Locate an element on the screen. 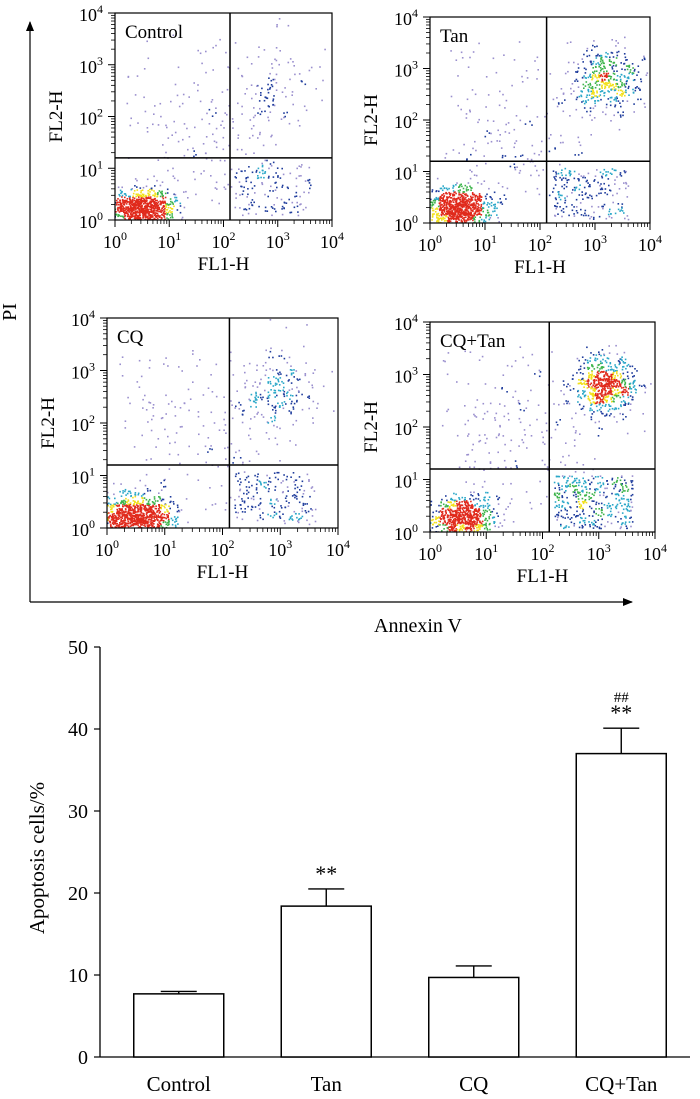 This screenshot has width=700, height=1099. bar-cq is located at coordinates (474, 1017).